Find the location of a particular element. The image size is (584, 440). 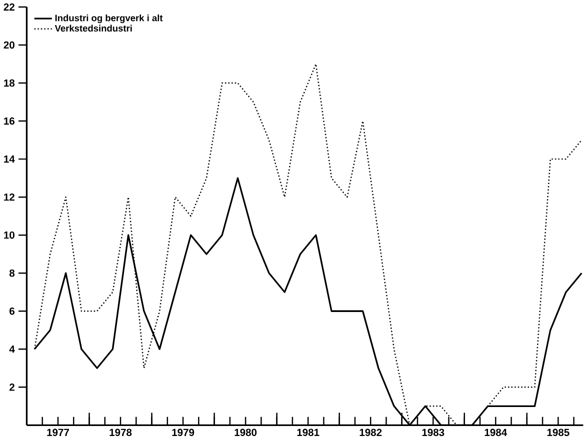

x-tick-label: 1985 is located at coordinates (558, 432).